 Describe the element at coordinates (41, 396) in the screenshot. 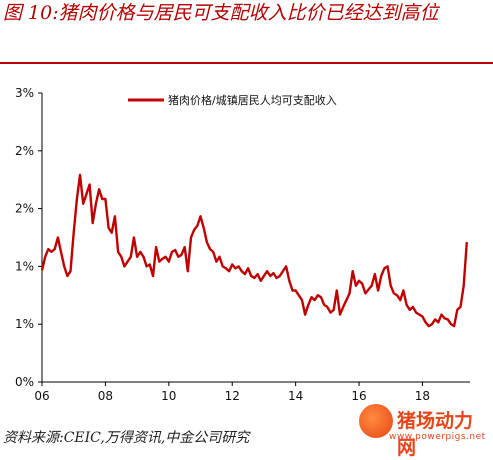

I see `x-tick-label: 06` at that location.